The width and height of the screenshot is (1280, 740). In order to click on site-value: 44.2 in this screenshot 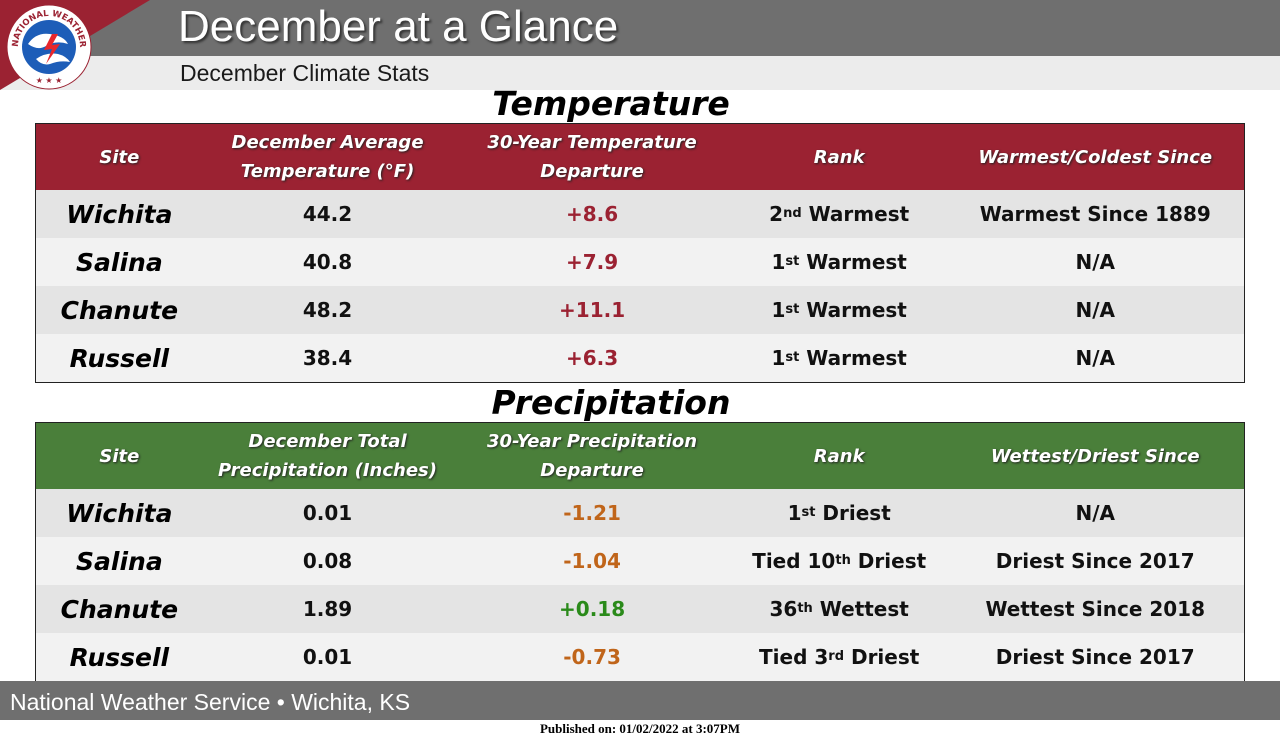, I will do `click(327, 214)`.